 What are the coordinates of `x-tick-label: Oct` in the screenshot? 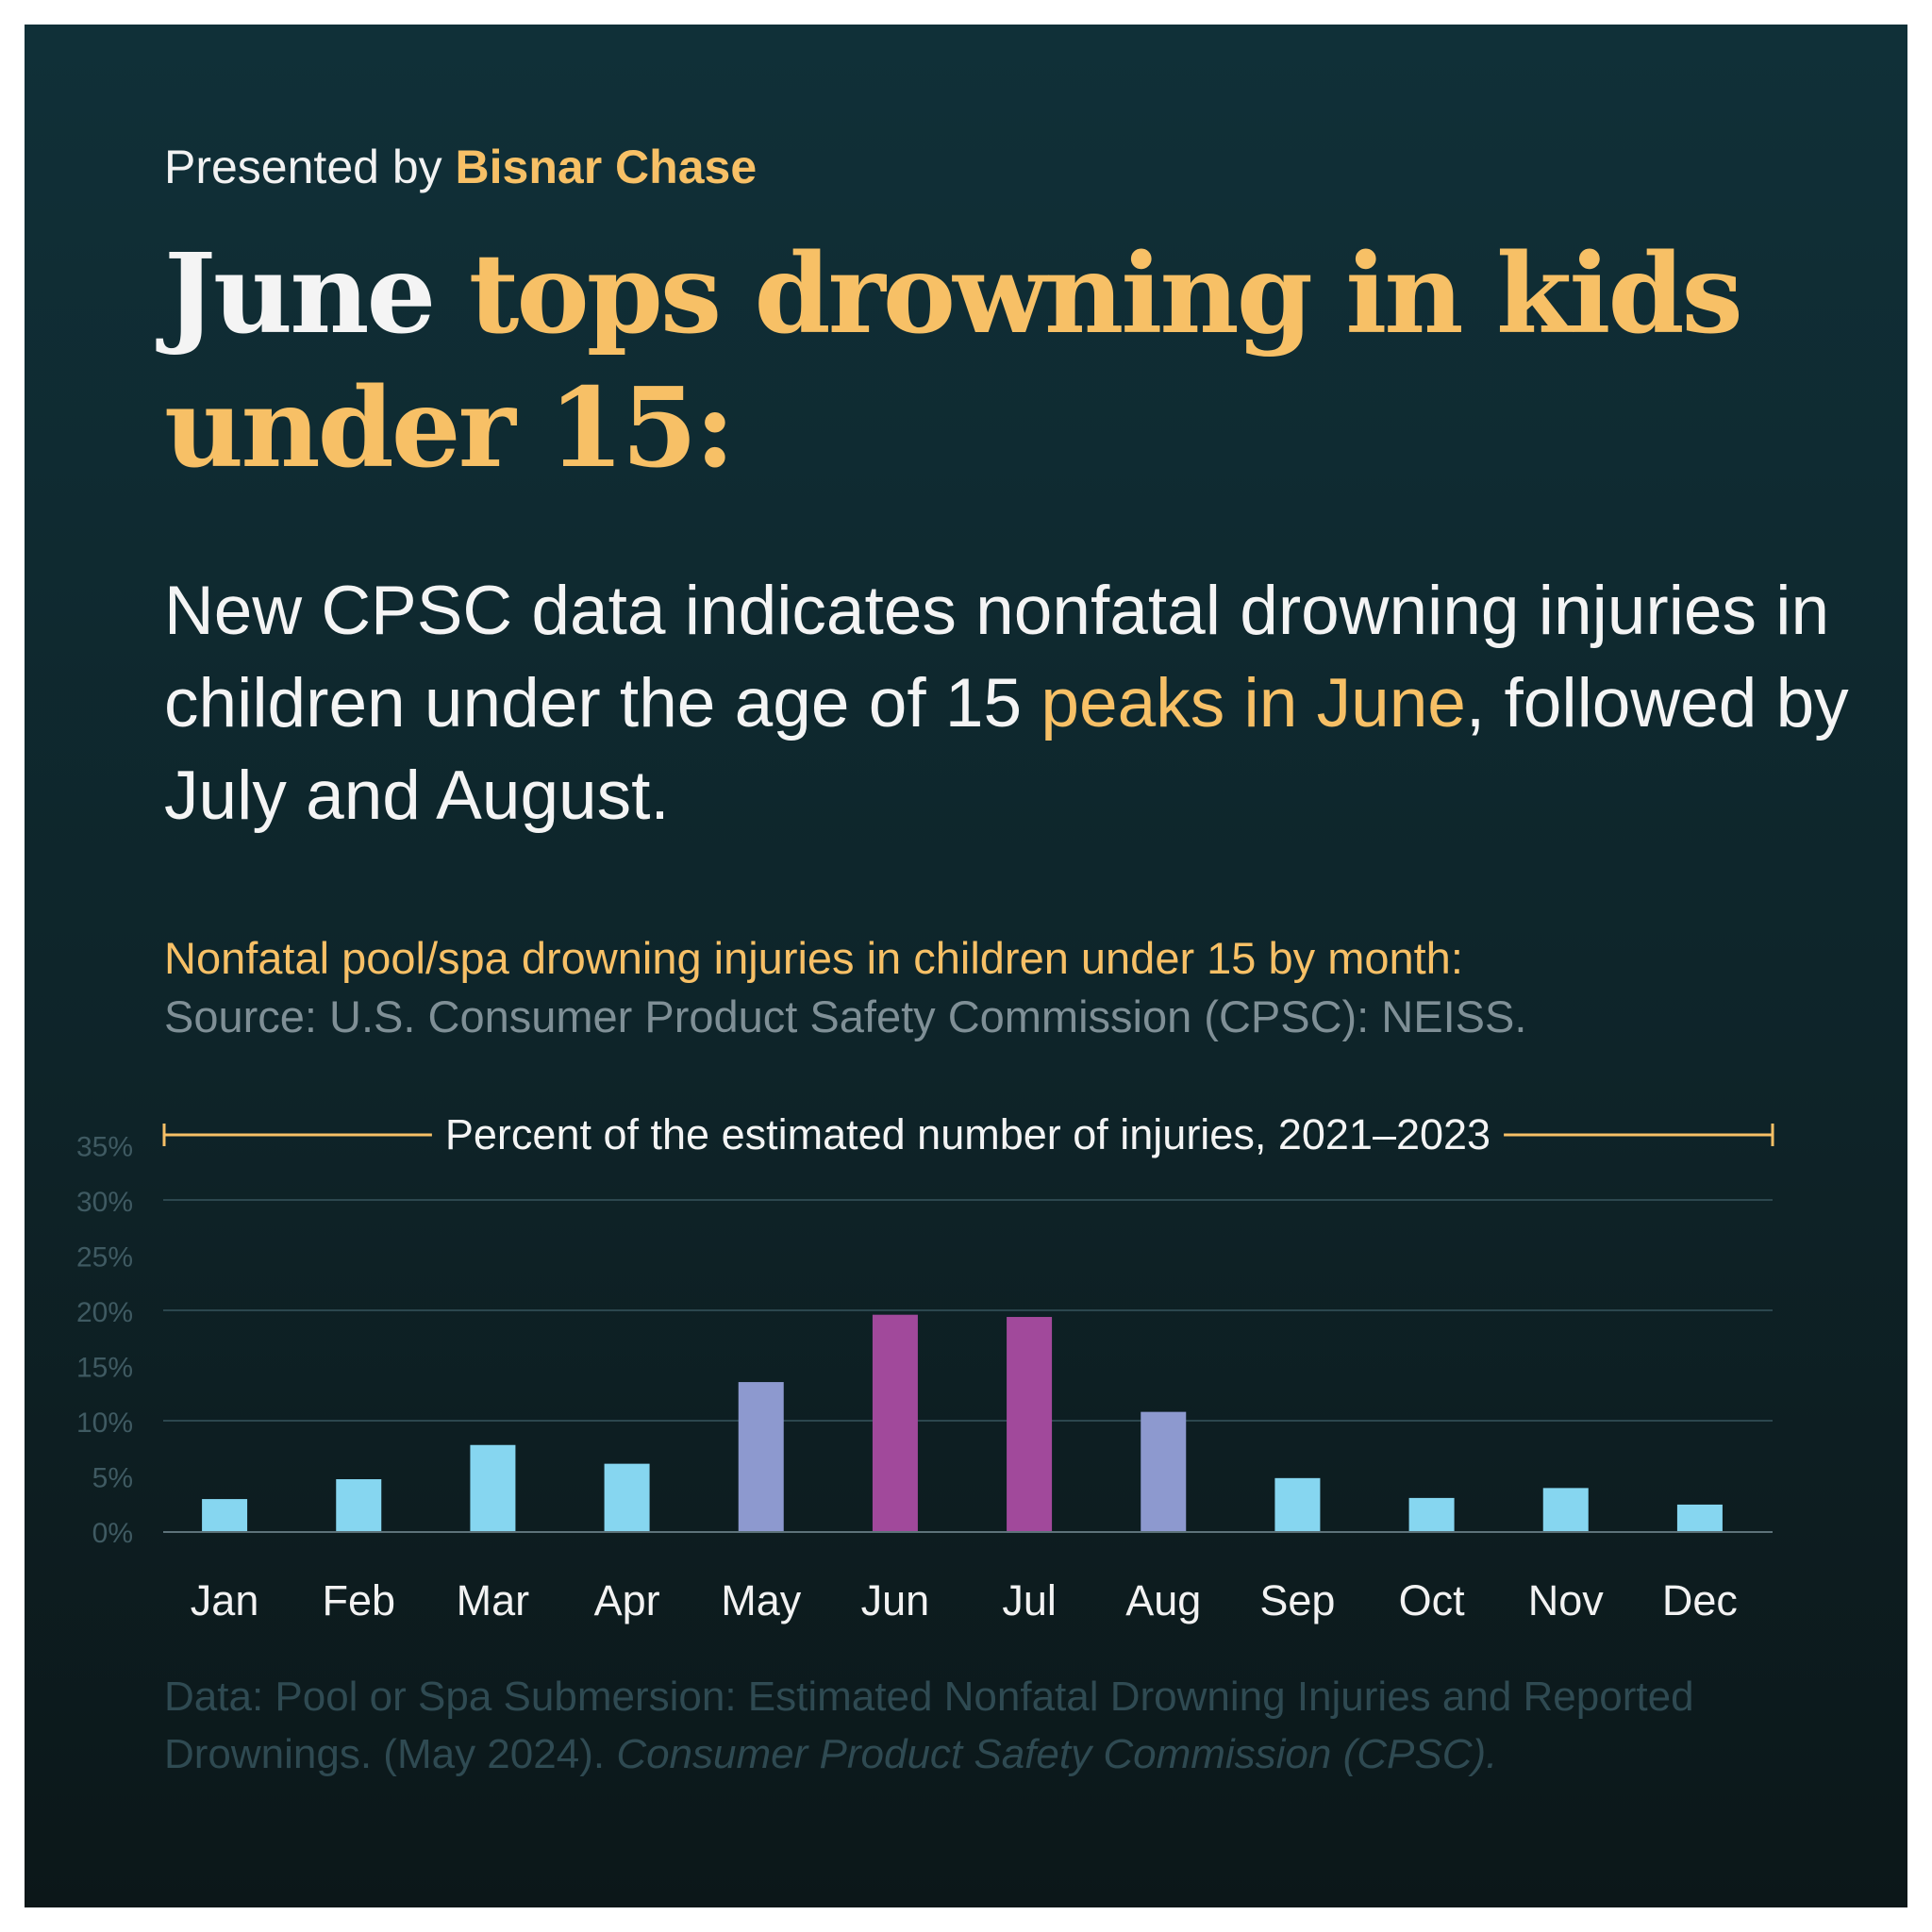 It's located at (1432, 1600).